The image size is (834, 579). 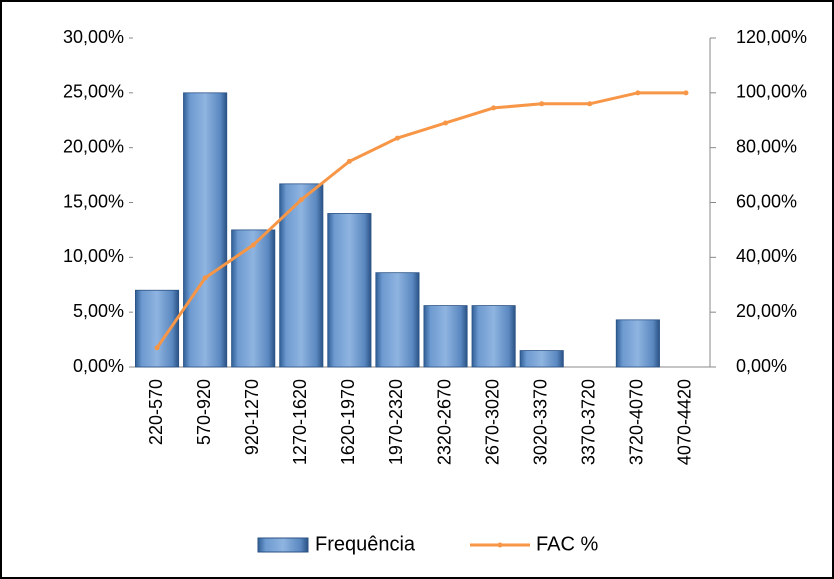 What do you see at coordinates (93, 92) in the screenshot?
I see `y-tick-label: 25,00%` at bounding box center [93, 92].